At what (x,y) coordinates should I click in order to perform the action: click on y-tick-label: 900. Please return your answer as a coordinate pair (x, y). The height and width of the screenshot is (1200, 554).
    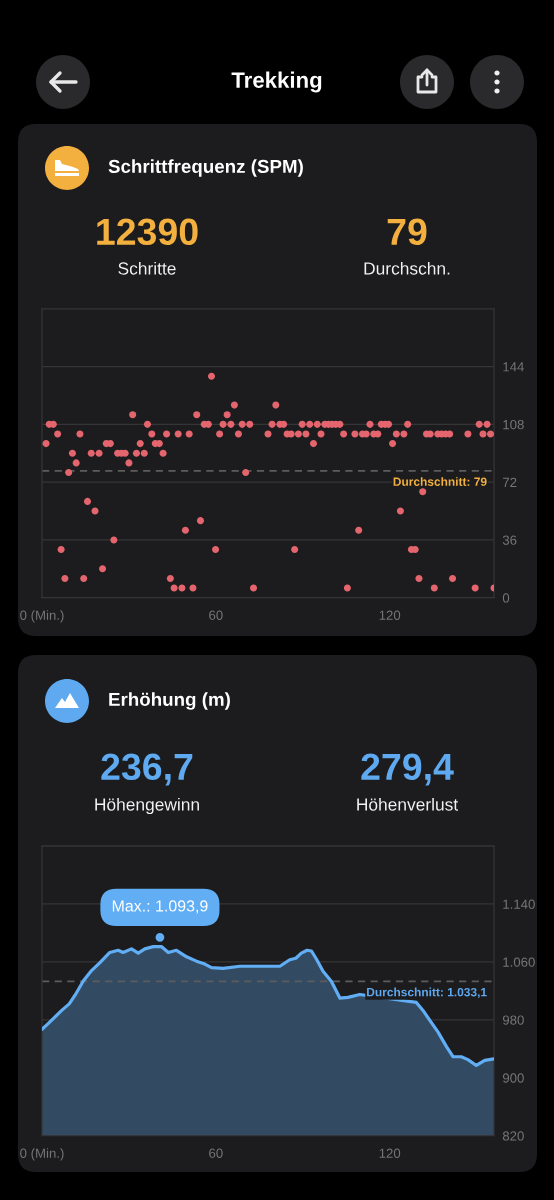
    Looking at the image, I should click on (513, 1078).